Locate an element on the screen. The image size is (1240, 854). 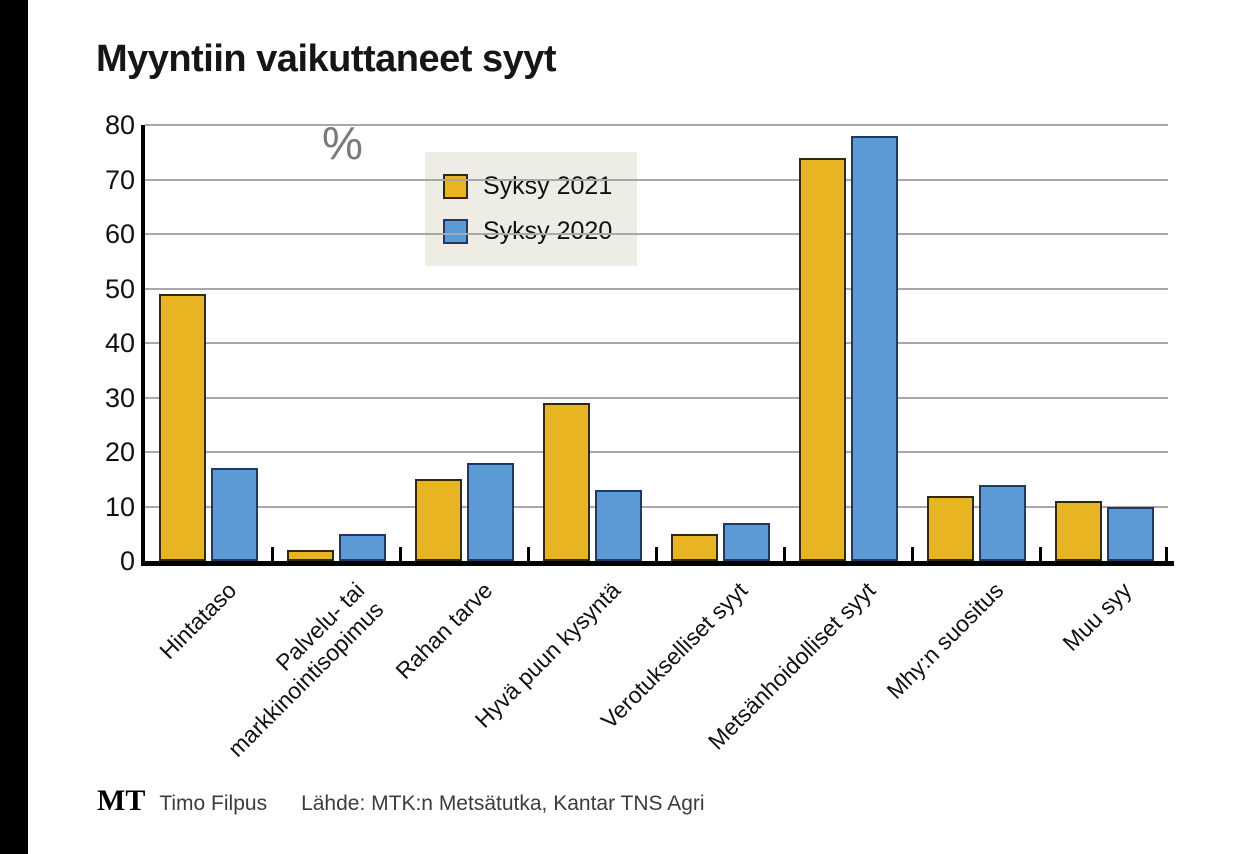
legend-item-syksy-2021: Syksy 2021 is located at coordinates (540, 186).